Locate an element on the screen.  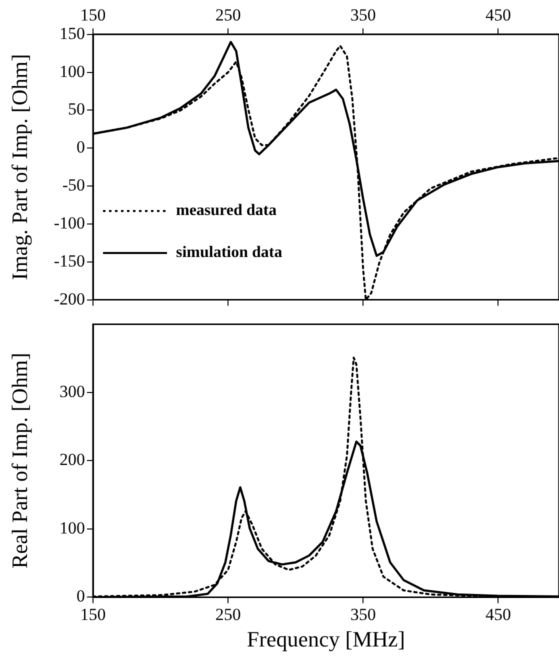
y-axis-title: Imag. Part of Imp. [Ohm] is located at coordinates (19, 167).